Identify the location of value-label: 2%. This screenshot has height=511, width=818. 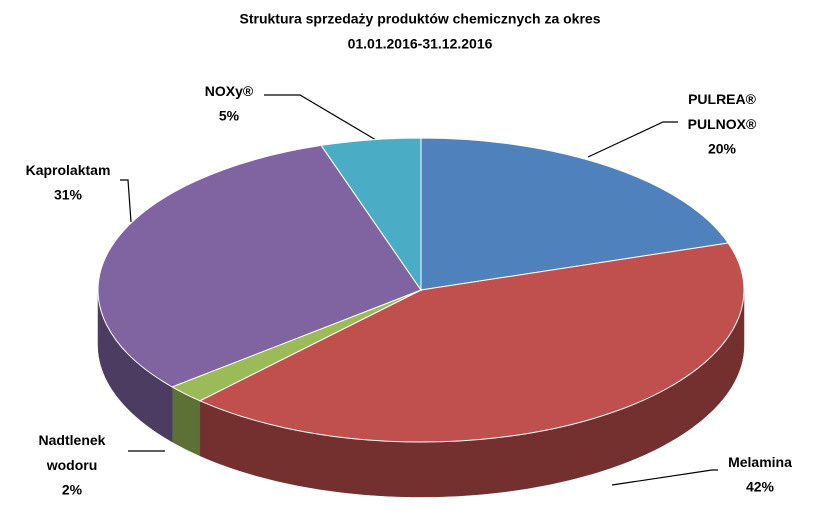
(72, 490).